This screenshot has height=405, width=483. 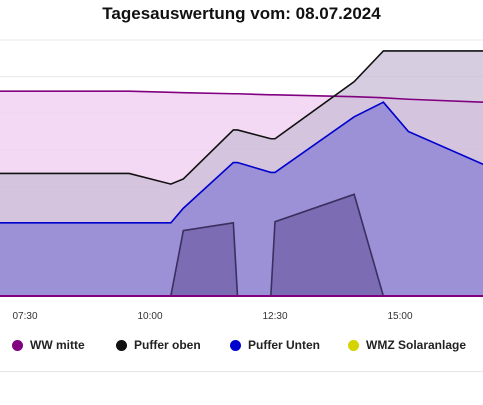 I want to click on x-tick-label: 15:00, so click(x=400, y=316).